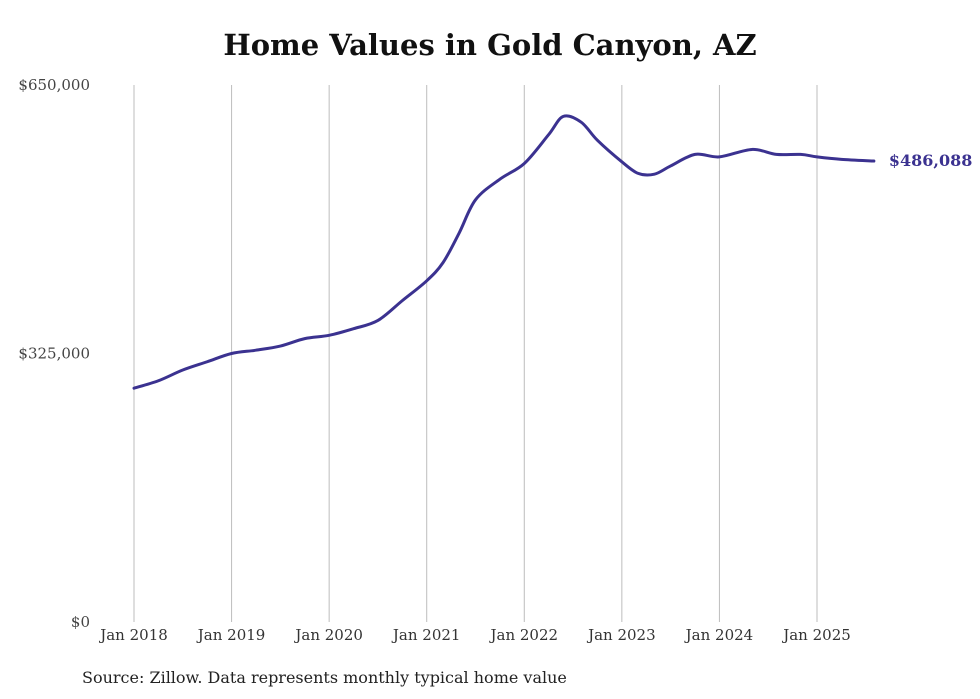 Image resolution: width=980 pixels, height=699 pixels. I want to click on x-tick-label: Jan 2018, so click(133, 635).